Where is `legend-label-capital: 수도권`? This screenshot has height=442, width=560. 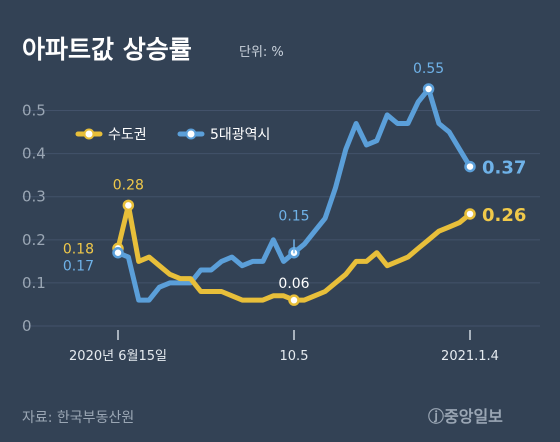
legend-label-capital: 수도권 is located at coordinates (127, 135).